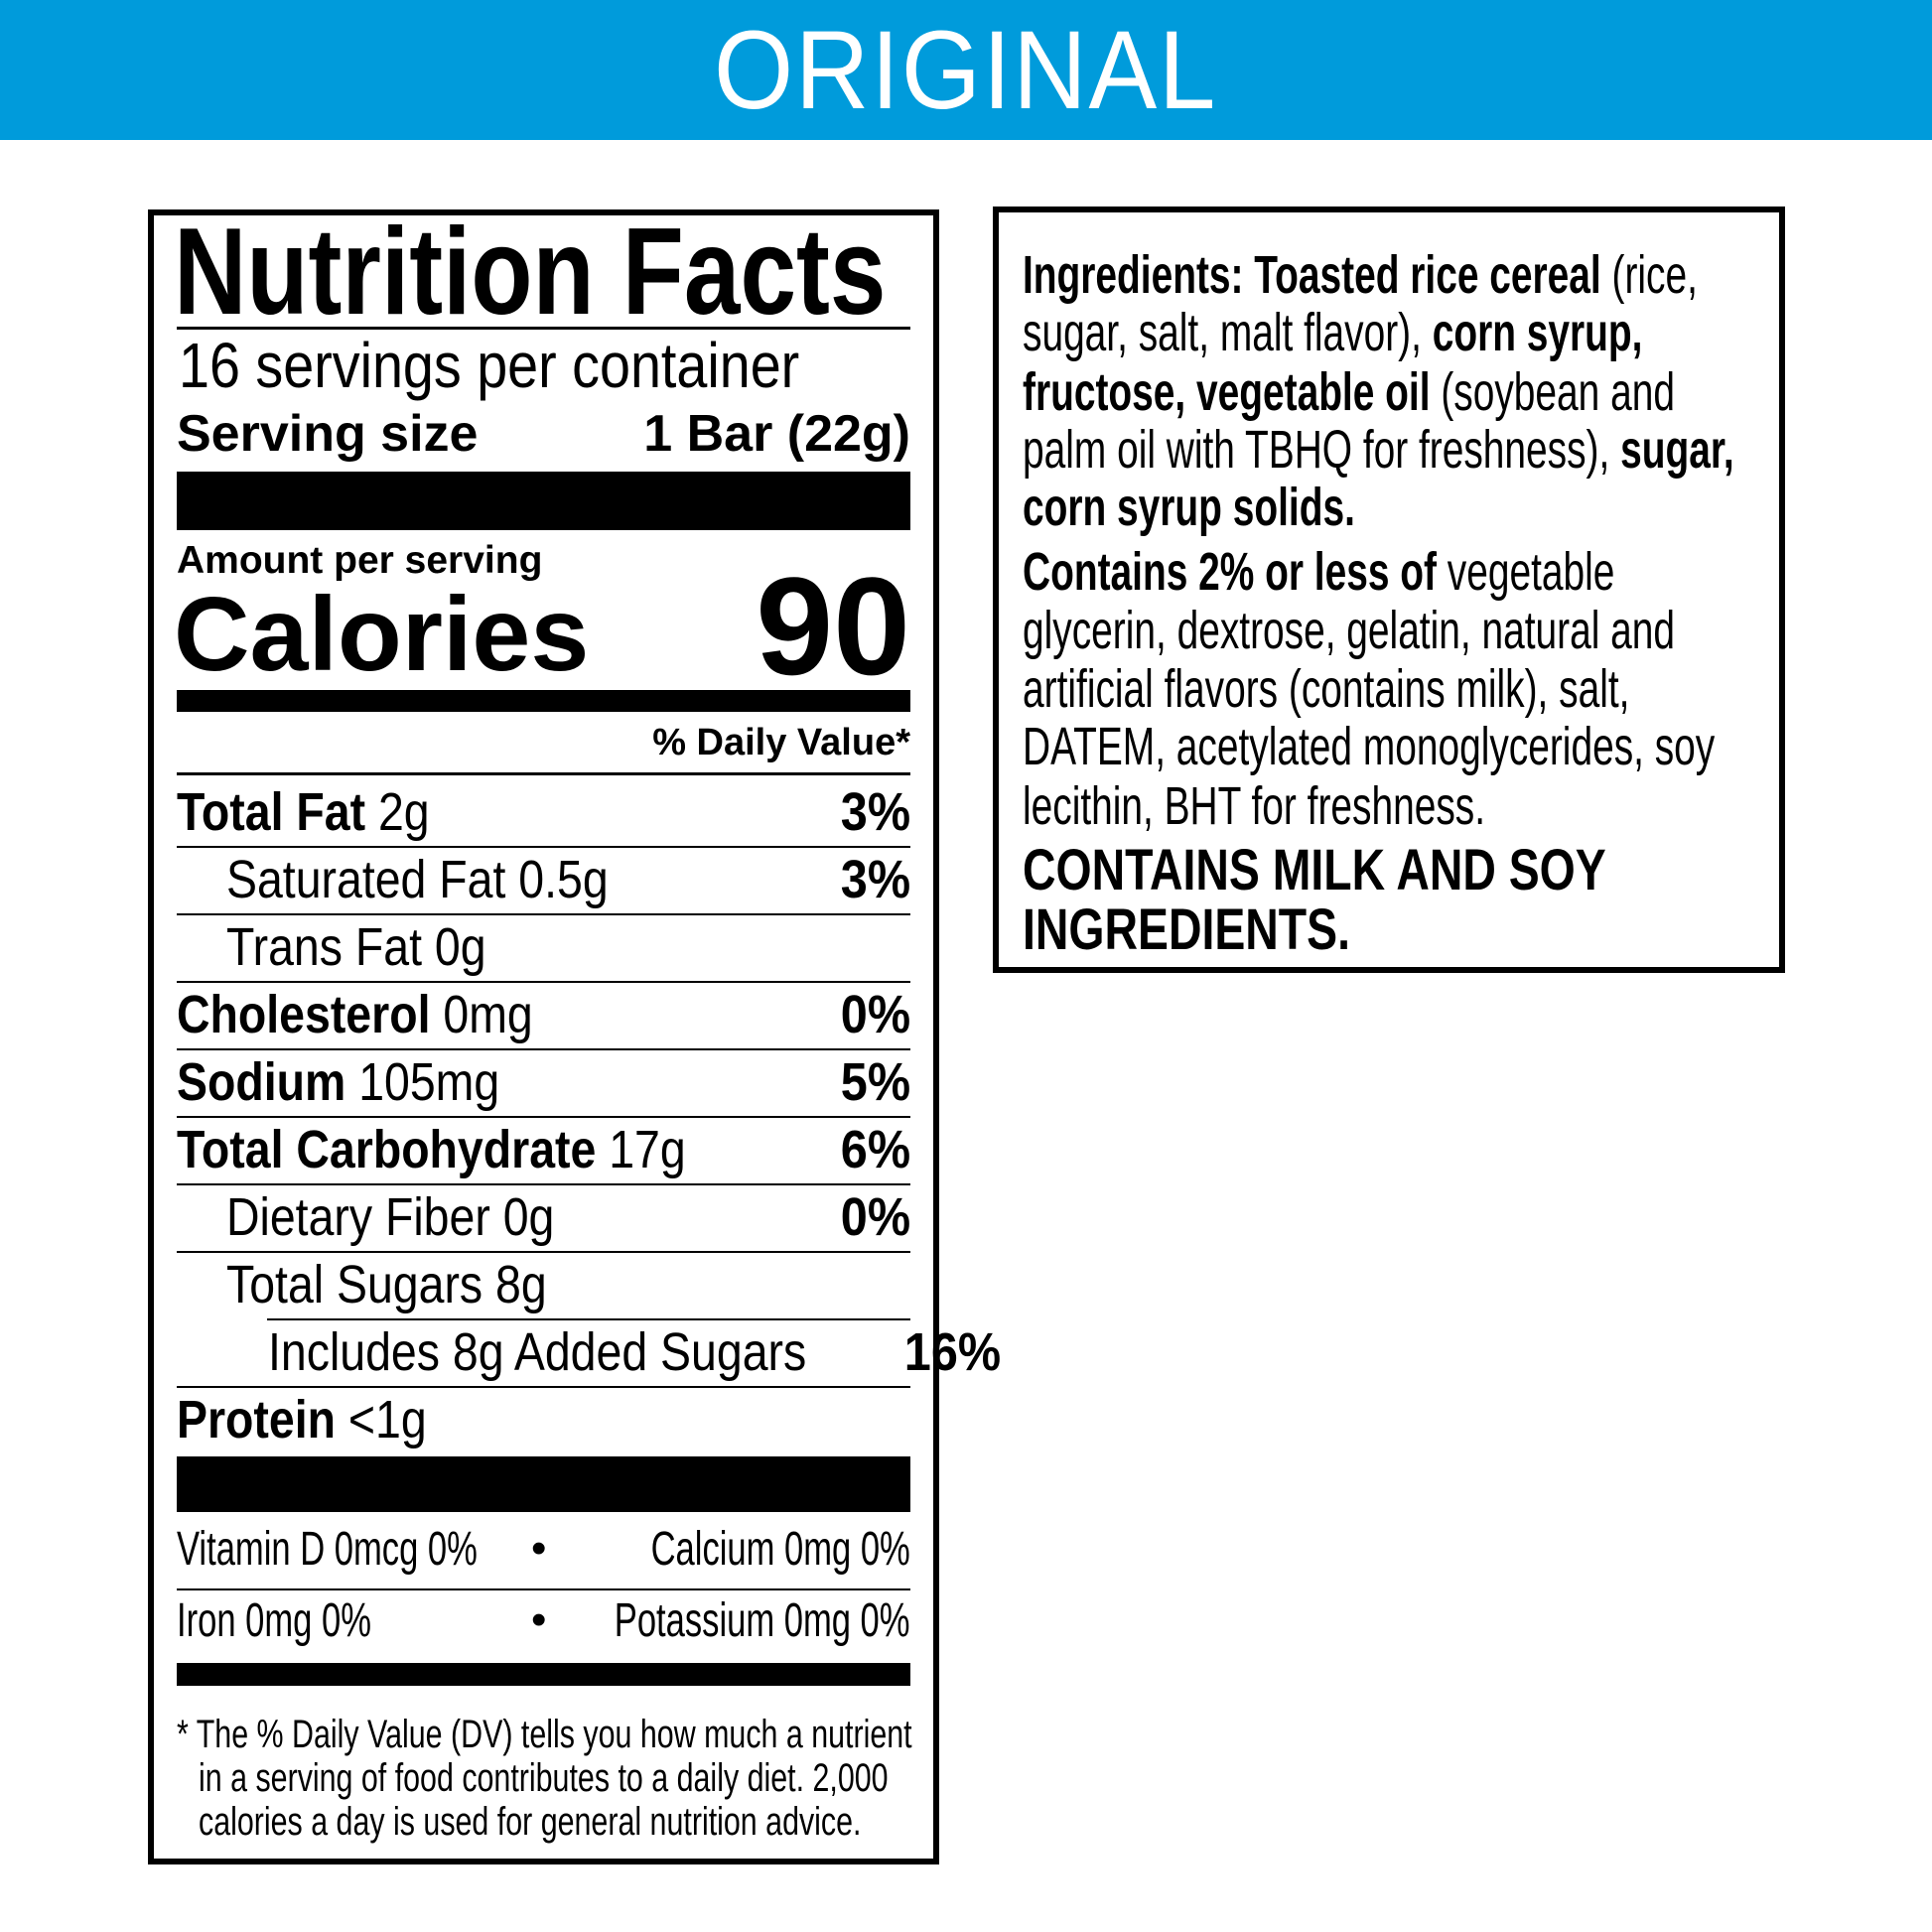  I want to click on nutrient-row: Total Sugars 8g, so click(544, 1284).